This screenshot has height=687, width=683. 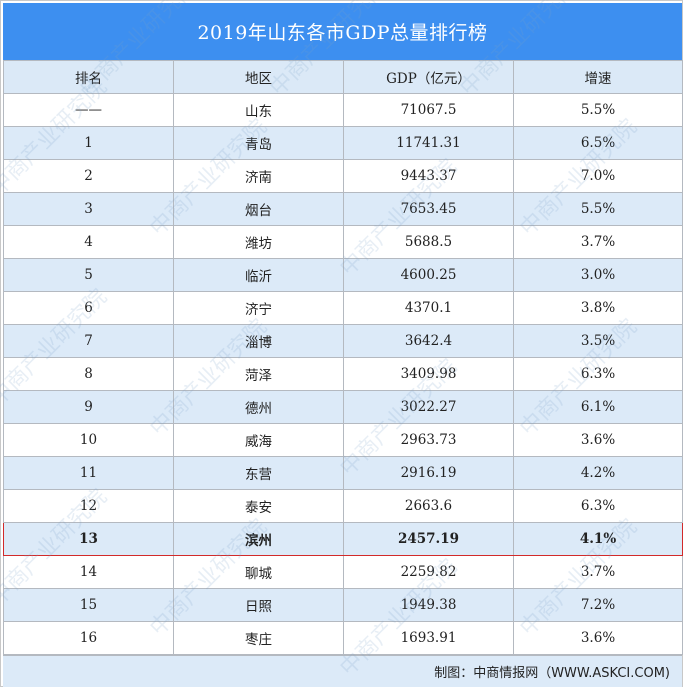 I want to click on cell-gdp: 2259.82, so click(x=428, y=572).